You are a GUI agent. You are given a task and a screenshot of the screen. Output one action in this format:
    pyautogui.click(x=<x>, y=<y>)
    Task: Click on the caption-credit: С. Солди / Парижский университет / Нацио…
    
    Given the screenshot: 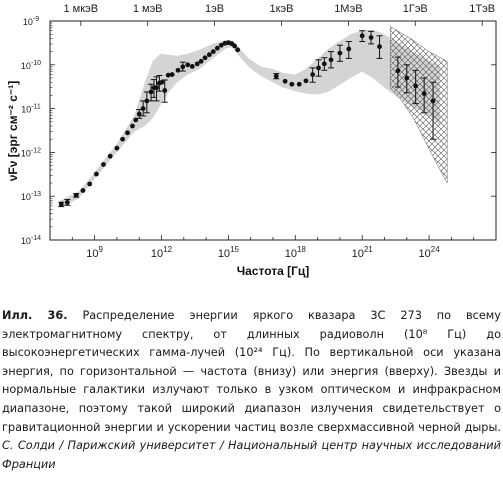 What is the action you would take?
    pyautogui.click(x=251, y=455)
    